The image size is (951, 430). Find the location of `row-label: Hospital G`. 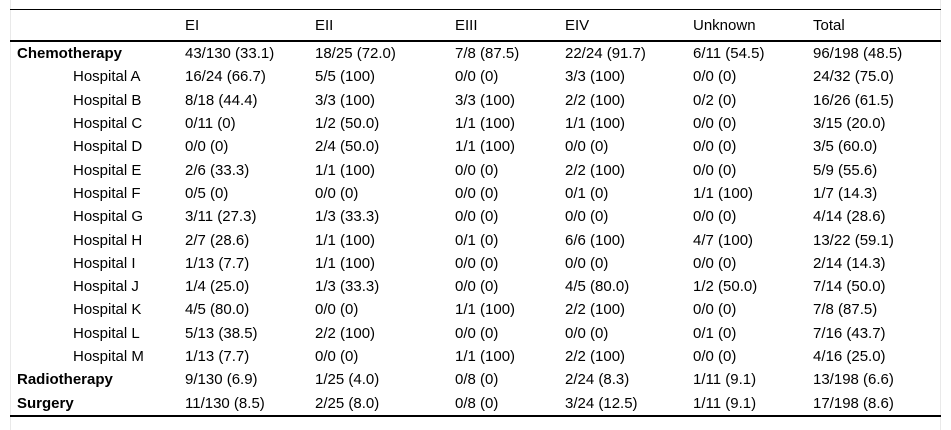

row-label: Hospital G is located at coordinates (108, 217).